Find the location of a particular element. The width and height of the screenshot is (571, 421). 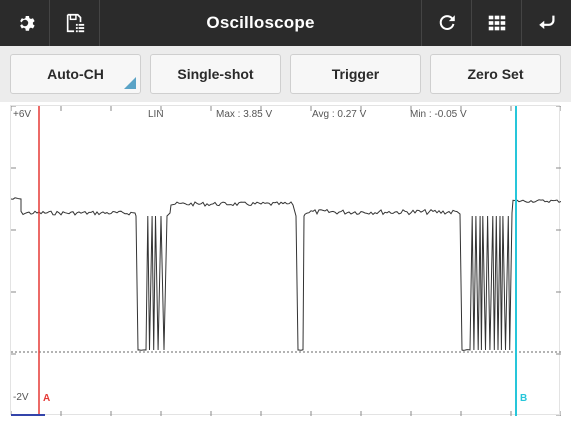

back-arrow-icon is located at coordinates (546, 22).